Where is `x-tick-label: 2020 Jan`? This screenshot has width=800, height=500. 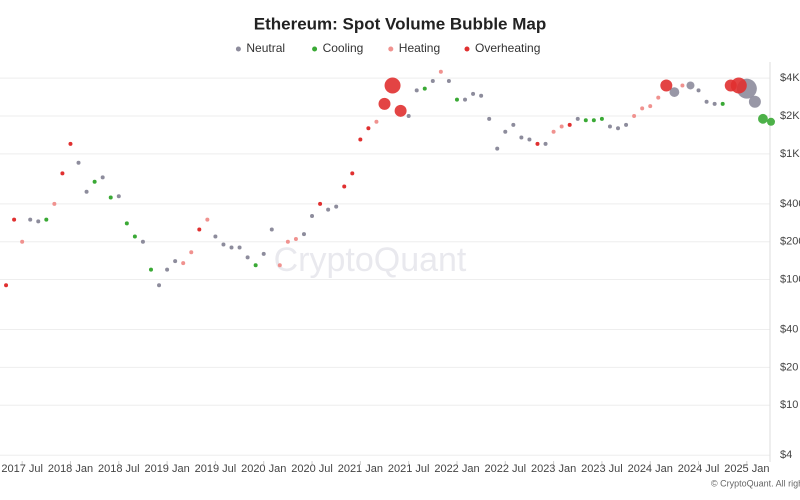 x-tick-label: 2020 Jan is located at coordinates (263, 469).